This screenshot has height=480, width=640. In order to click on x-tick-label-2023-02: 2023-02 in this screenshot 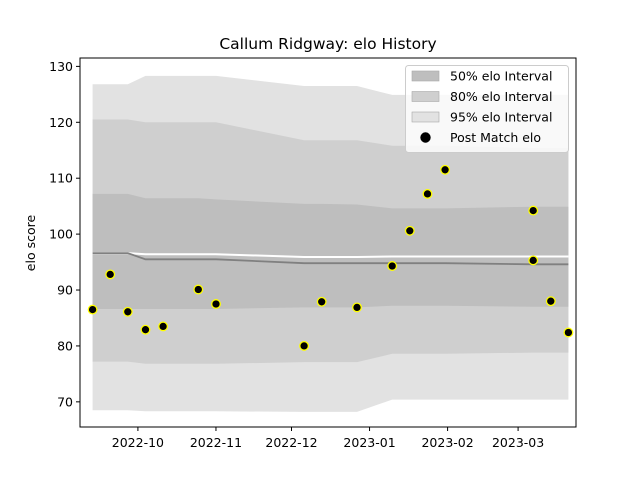, I will do `click(447, 442)`.